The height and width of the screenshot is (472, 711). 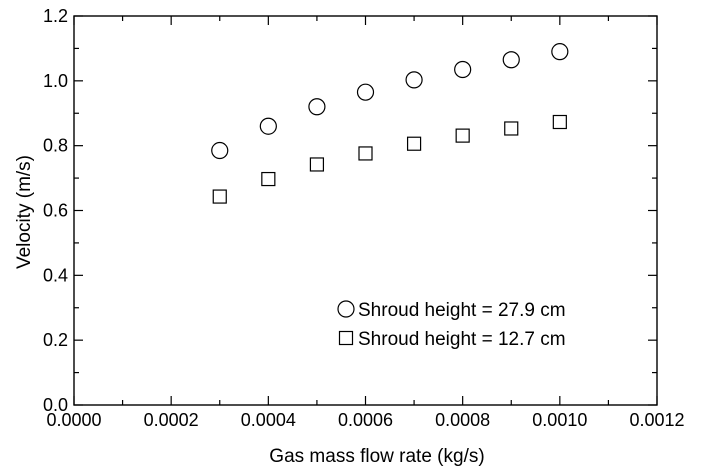 What do you see at coordinates (656, 420) in the screenshot?
I see `x-tick-label: 0.0012` at bounding box center [656, 420].